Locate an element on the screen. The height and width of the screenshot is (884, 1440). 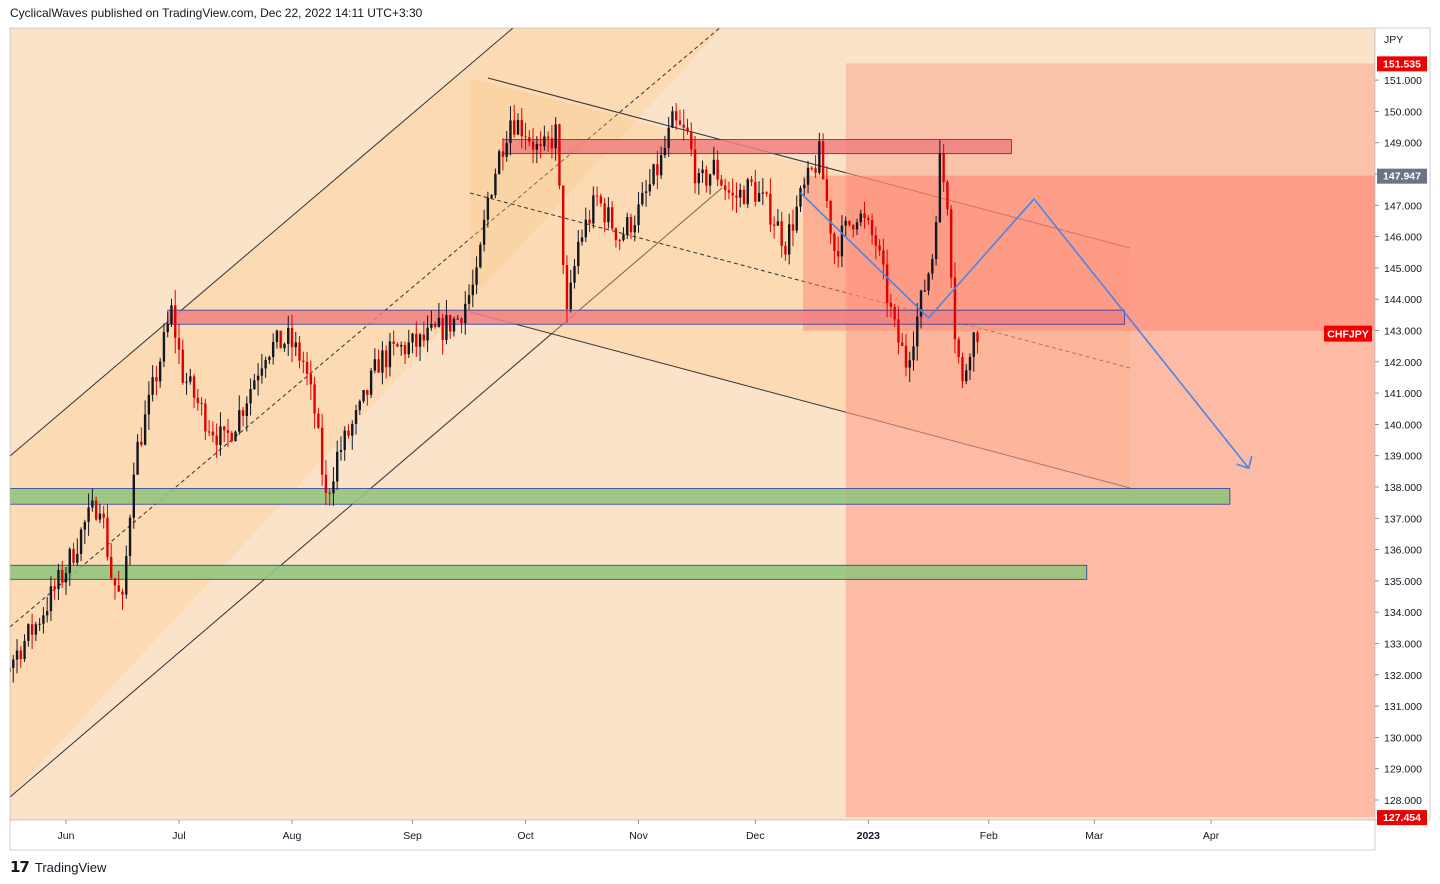
stop-zone is located at coordinates (1110, 119).